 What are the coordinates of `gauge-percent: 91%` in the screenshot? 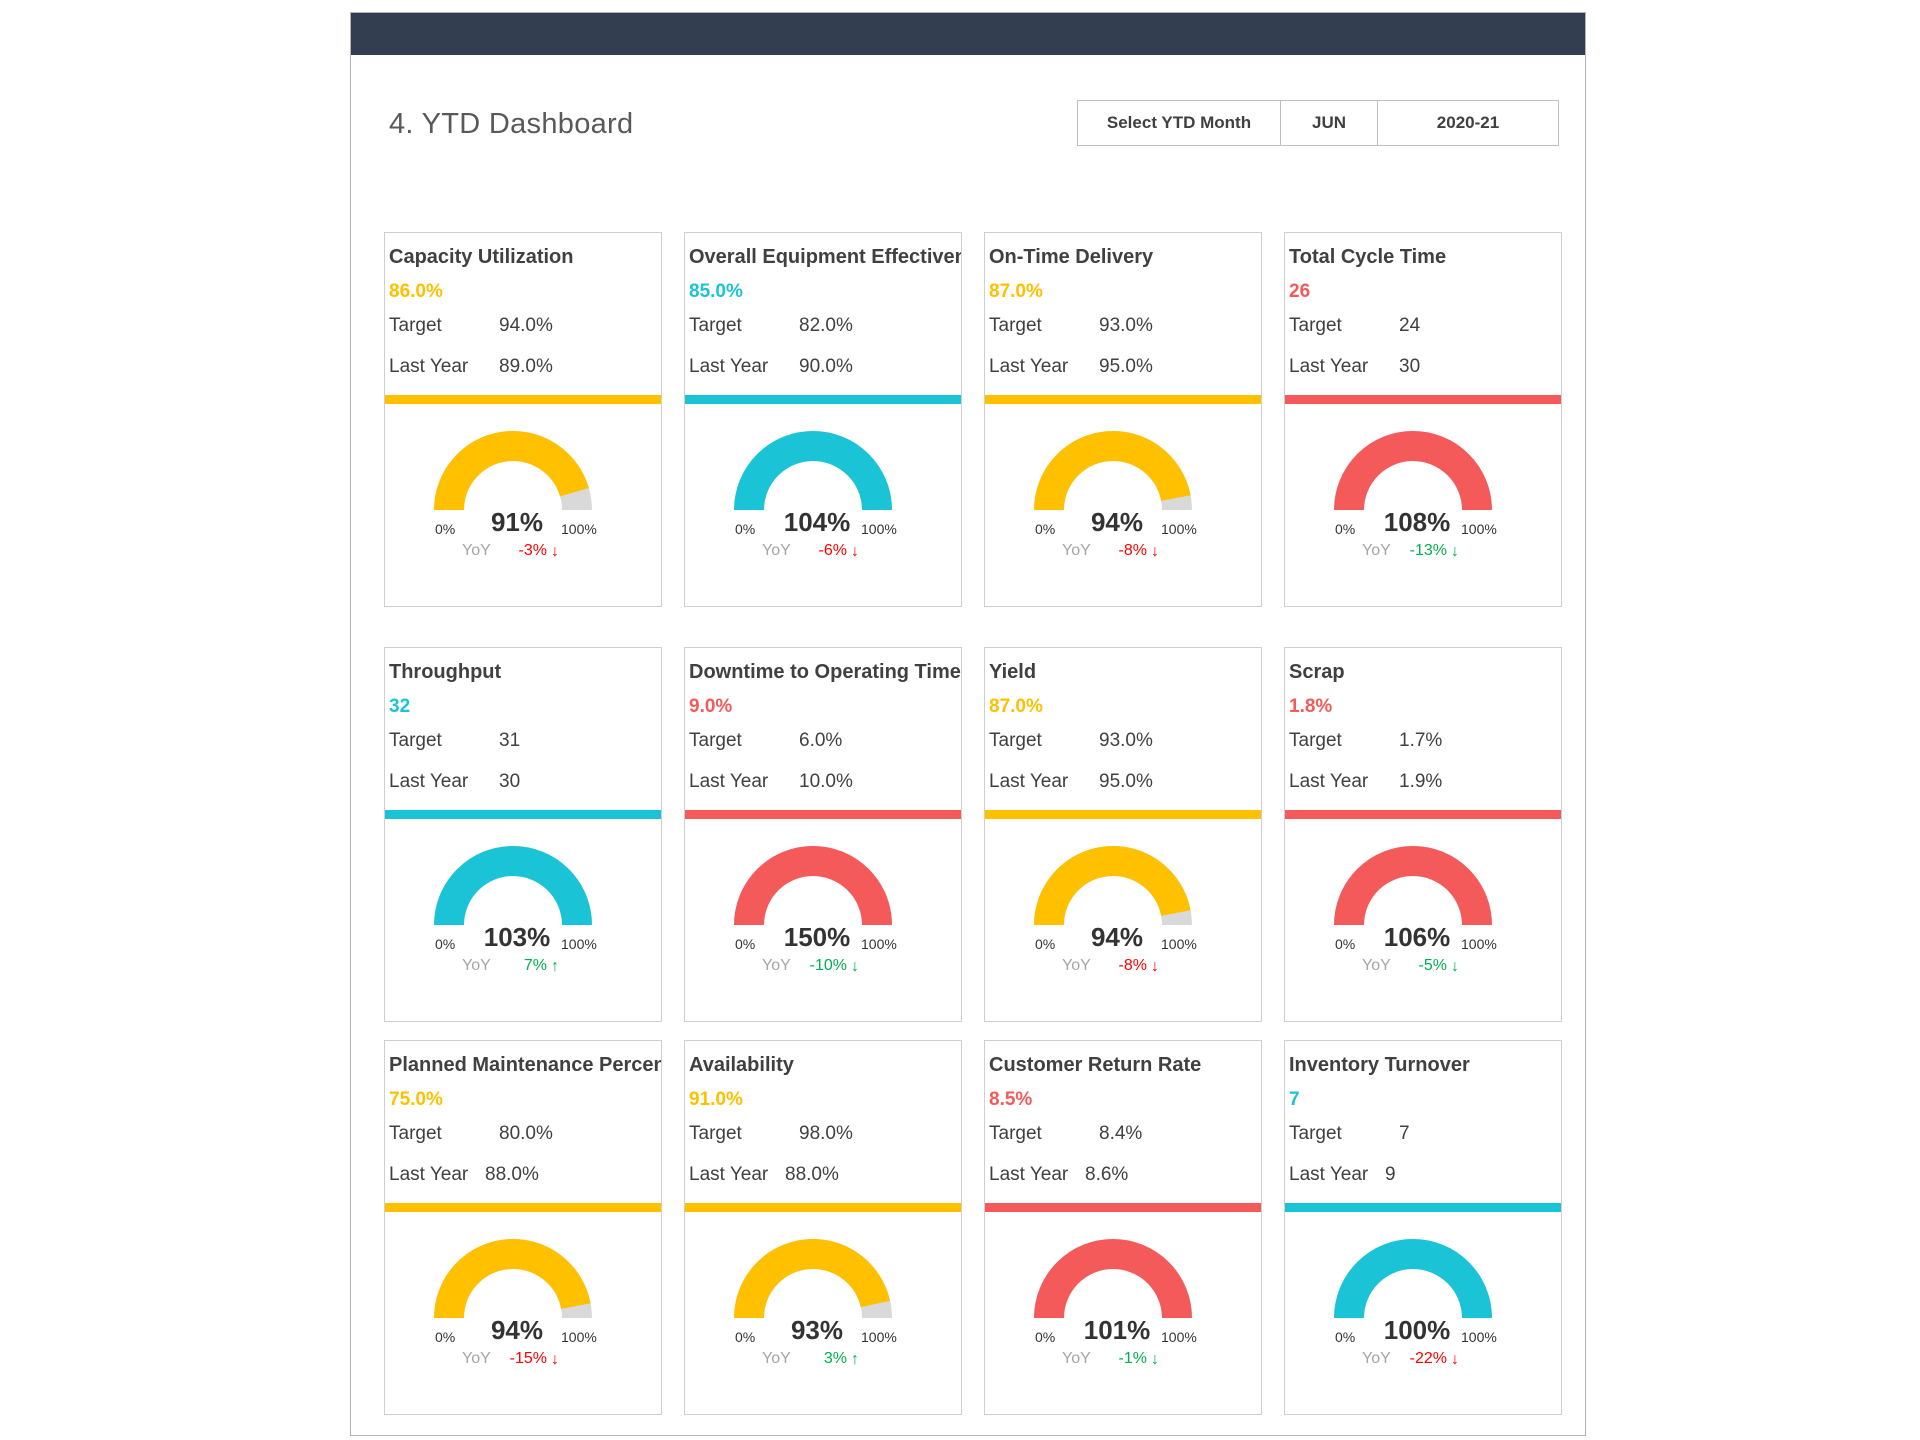 It's located at (517, 522).